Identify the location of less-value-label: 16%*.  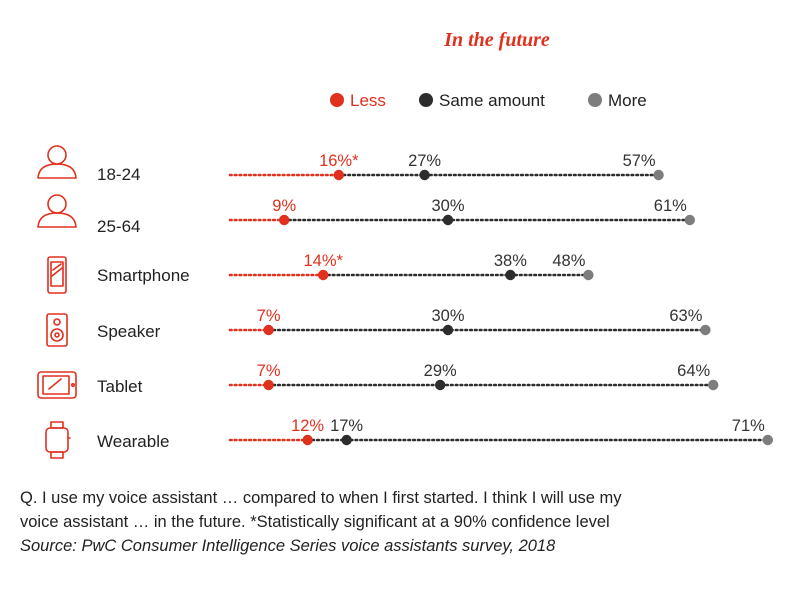
(339, 161).